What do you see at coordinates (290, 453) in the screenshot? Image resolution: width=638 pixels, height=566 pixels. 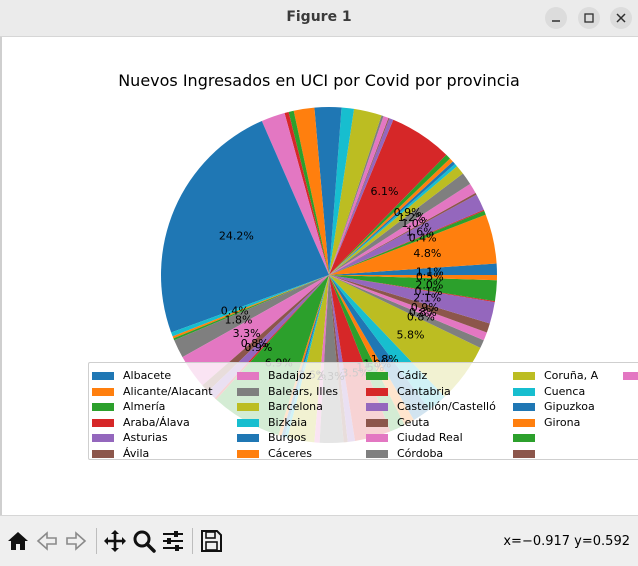 I see `legend-label: Cáceres` at bounding box center [290, 453].